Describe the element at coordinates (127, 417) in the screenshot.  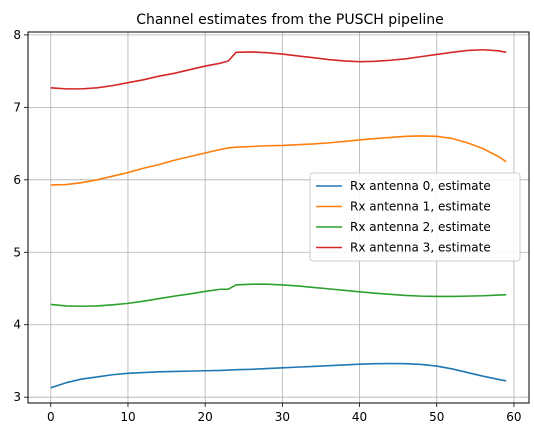
I see `x-tick-label: 10` at that location.